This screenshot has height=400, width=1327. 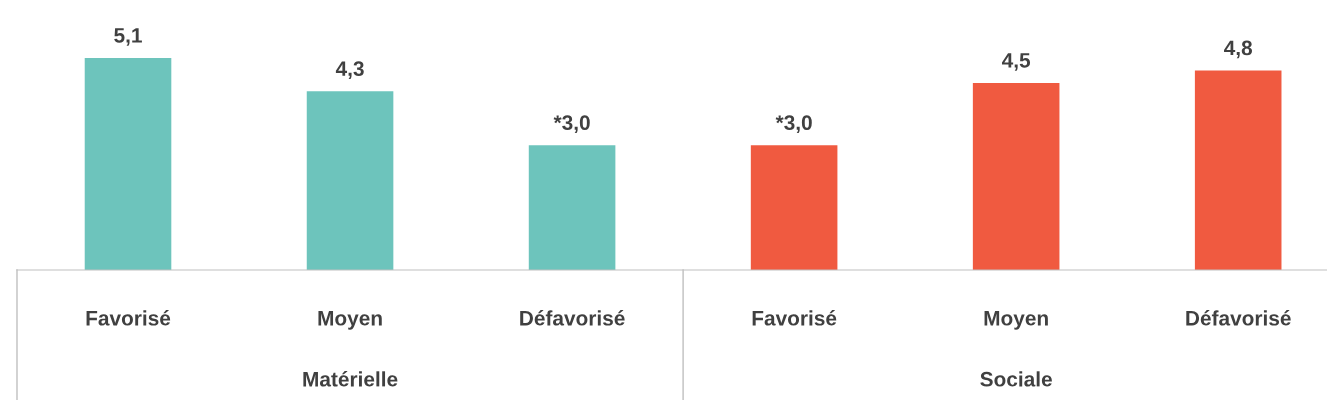 What do you see at coordinates (1016, 379) in the screenshot?
I see `text: Sociale` at bounding box center [1016, 379].